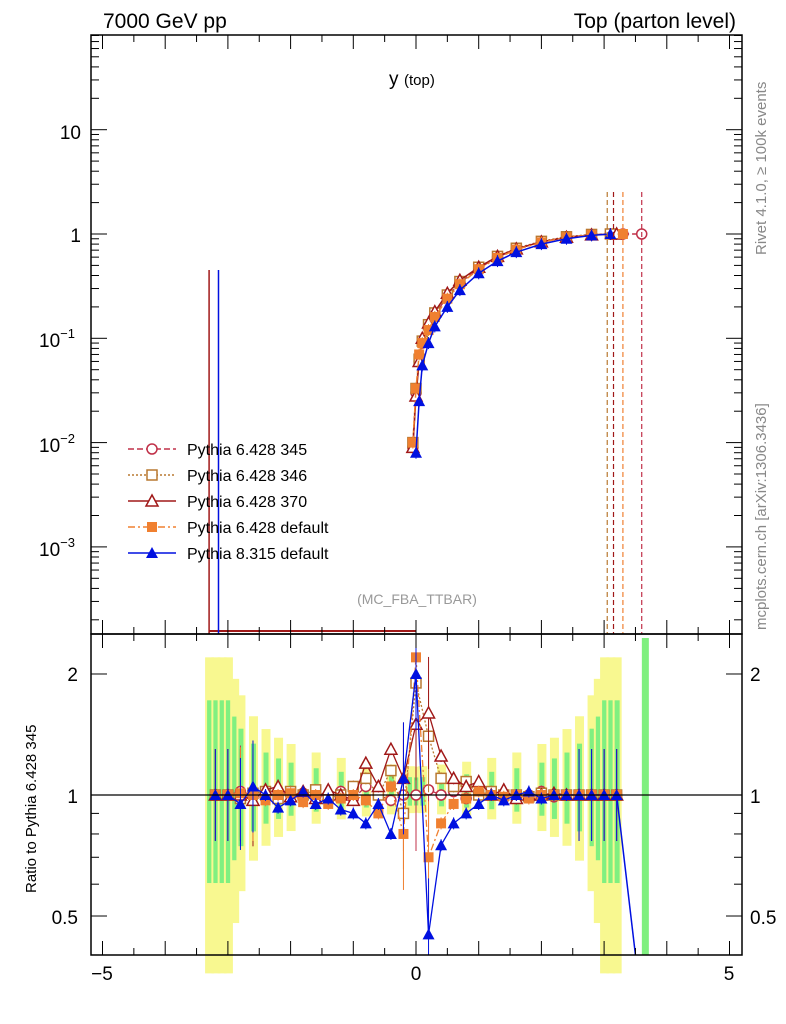 The width and height of the screenshot is (786, 1024). Describe the element at coordinates (72, 675) in the screenshot. I see `ratio-ytick-2-left: 2` at that location.